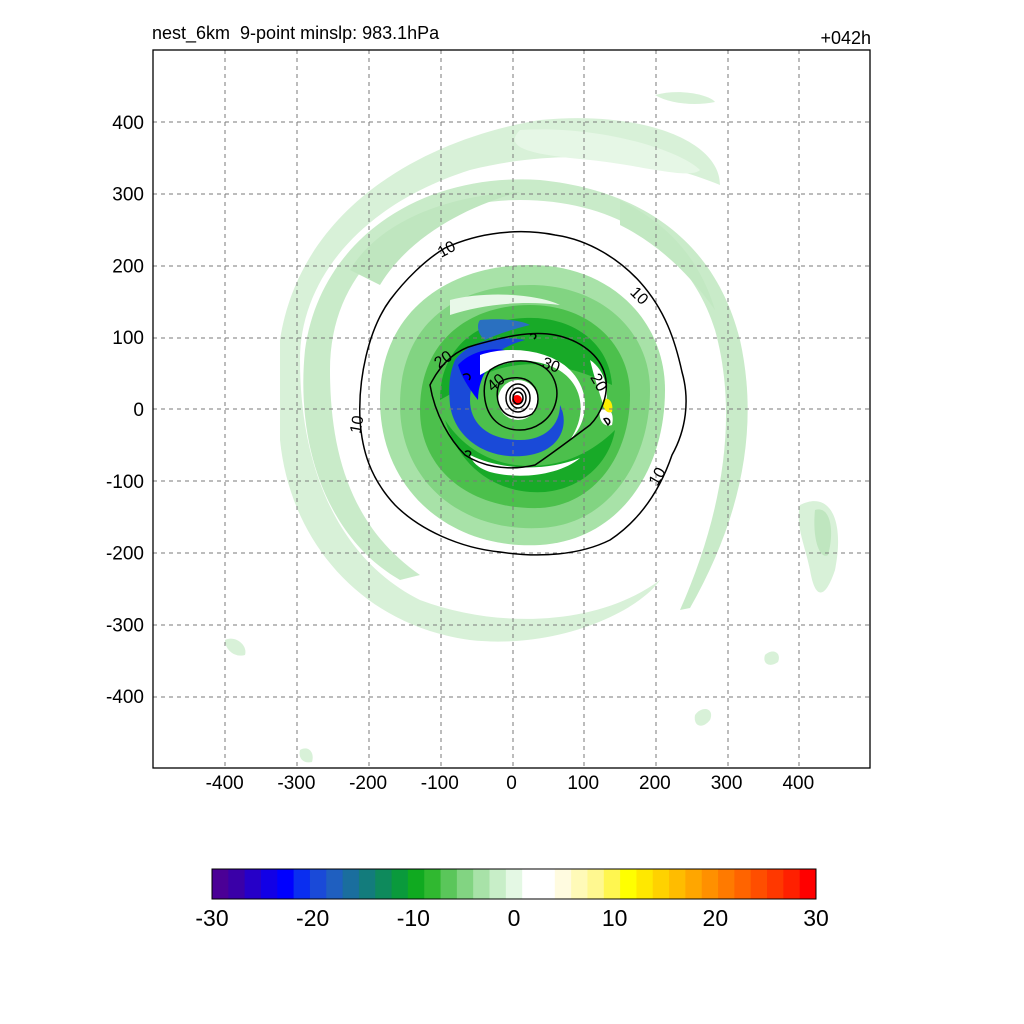 The height and width of the screenshot is (1024, 1024). I want to click on colorbar-tick-label: 30, so click(816, 918).